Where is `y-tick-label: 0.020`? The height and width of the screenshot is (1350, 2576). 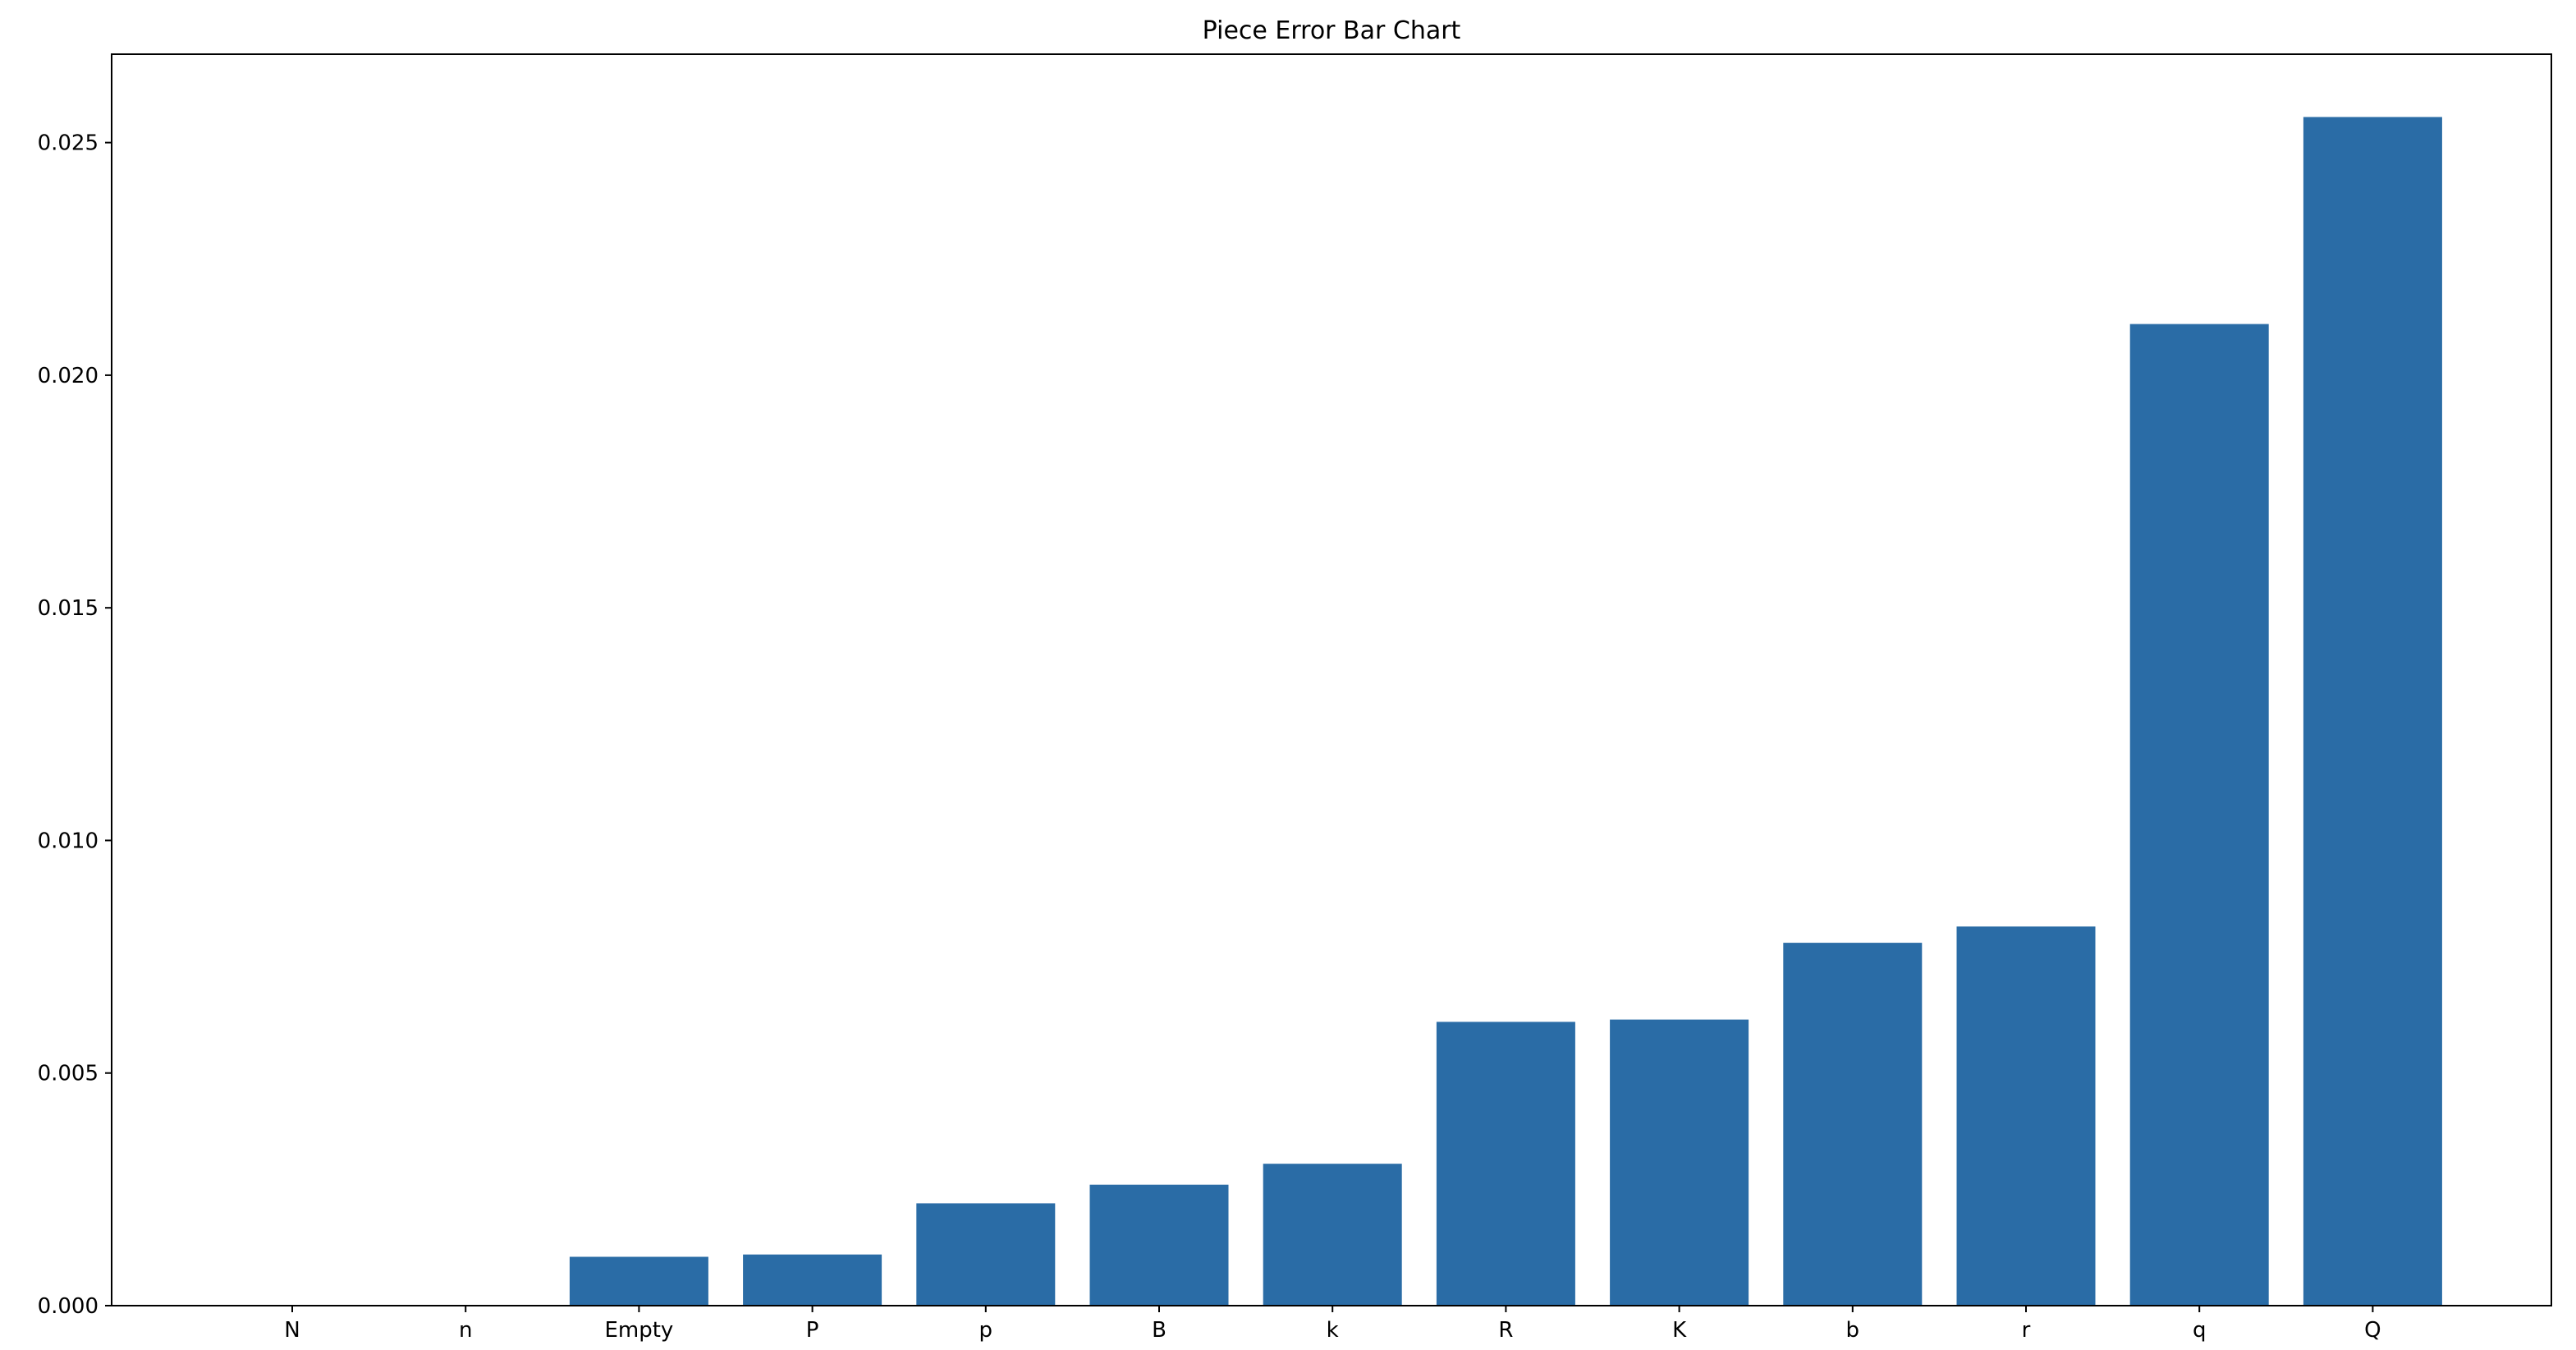 y-tick-label: 0.020 is located at coordinates (69, 376).